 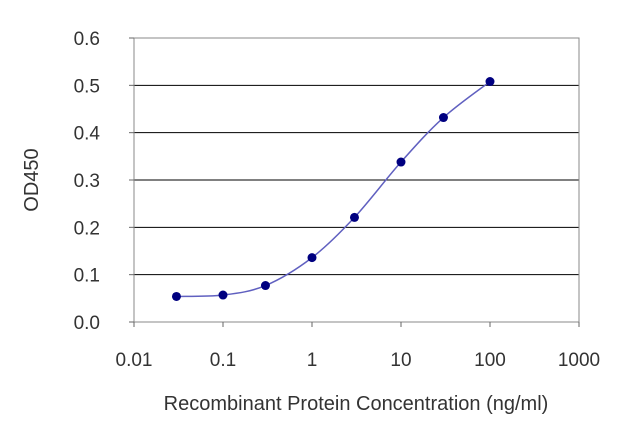 I want to click on x-tick-label: 1000, so click(x=579, y=360).